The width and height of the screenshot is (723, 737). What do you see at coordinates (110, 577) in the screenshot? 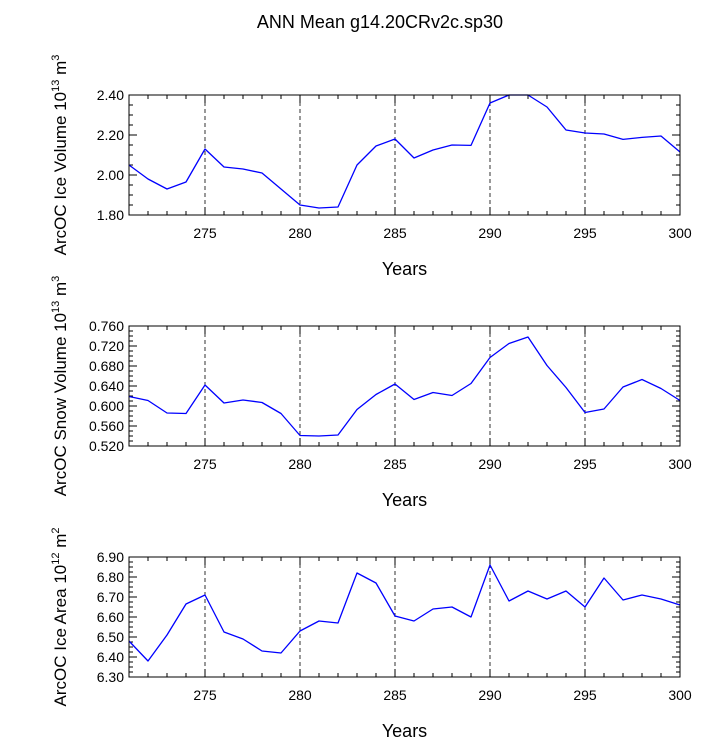
I see `y-tick-label: 6.80` at bounding box center [110, 577].